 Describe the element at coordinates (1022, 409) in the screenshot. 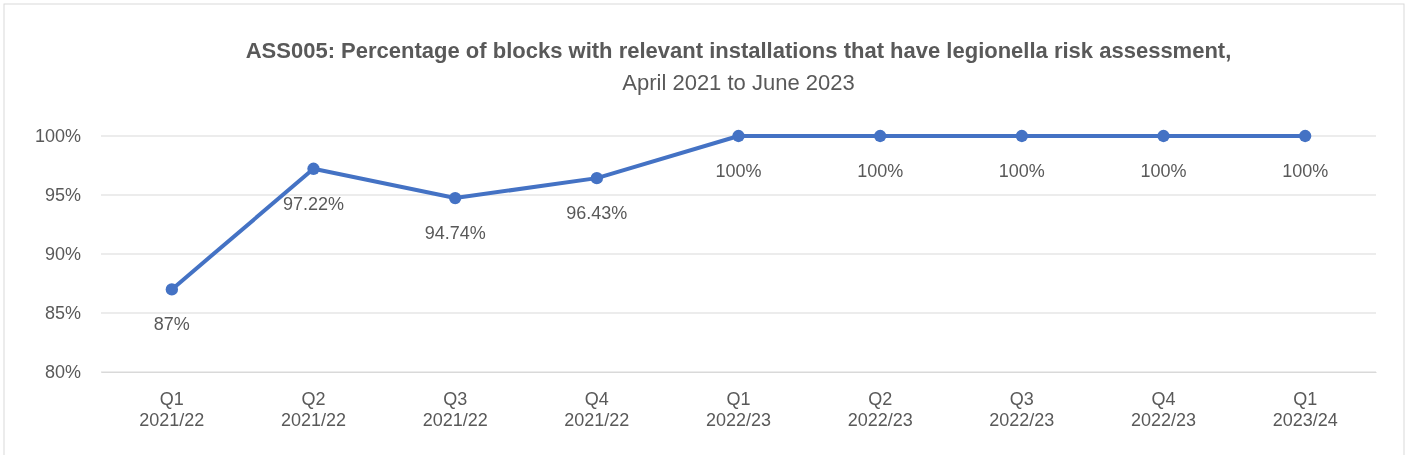

I see `x-tick-label: Q3 2022/23` at that location.